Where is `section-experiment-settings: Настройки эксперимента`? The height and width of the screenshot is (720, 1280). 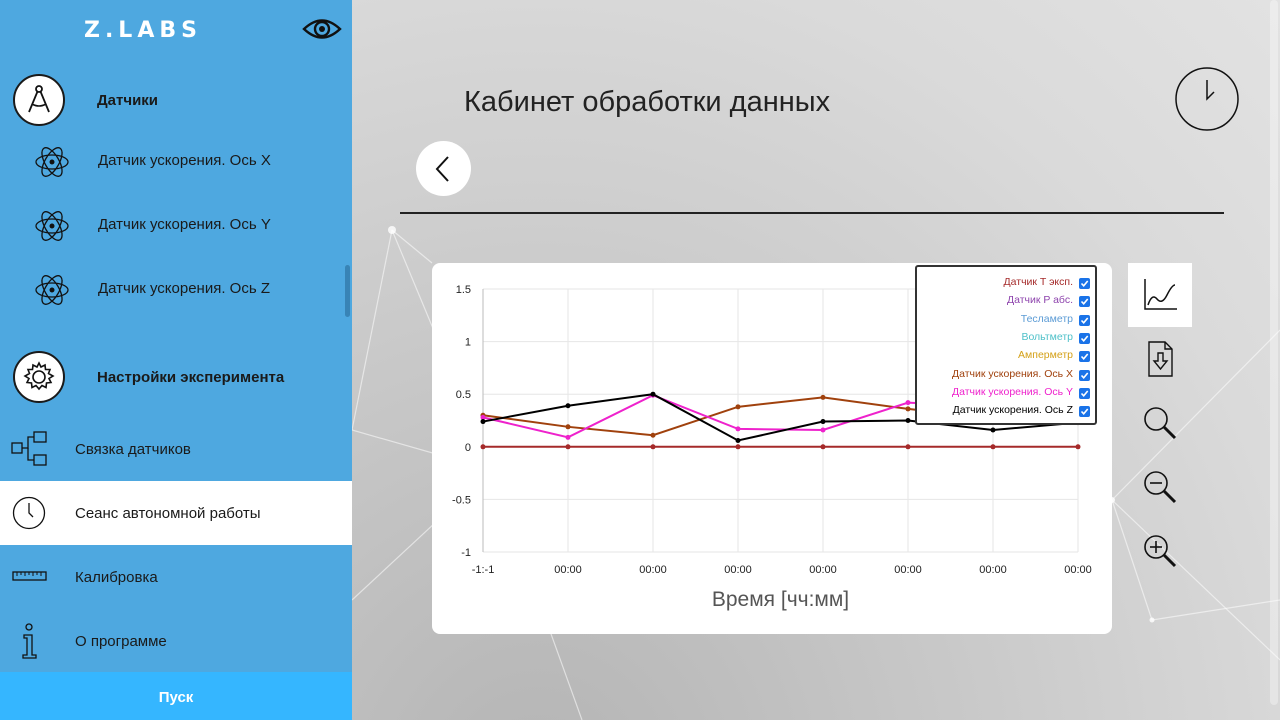
section-experiment-settings: Настройки эксперимента is located at coordinates (176, 383).